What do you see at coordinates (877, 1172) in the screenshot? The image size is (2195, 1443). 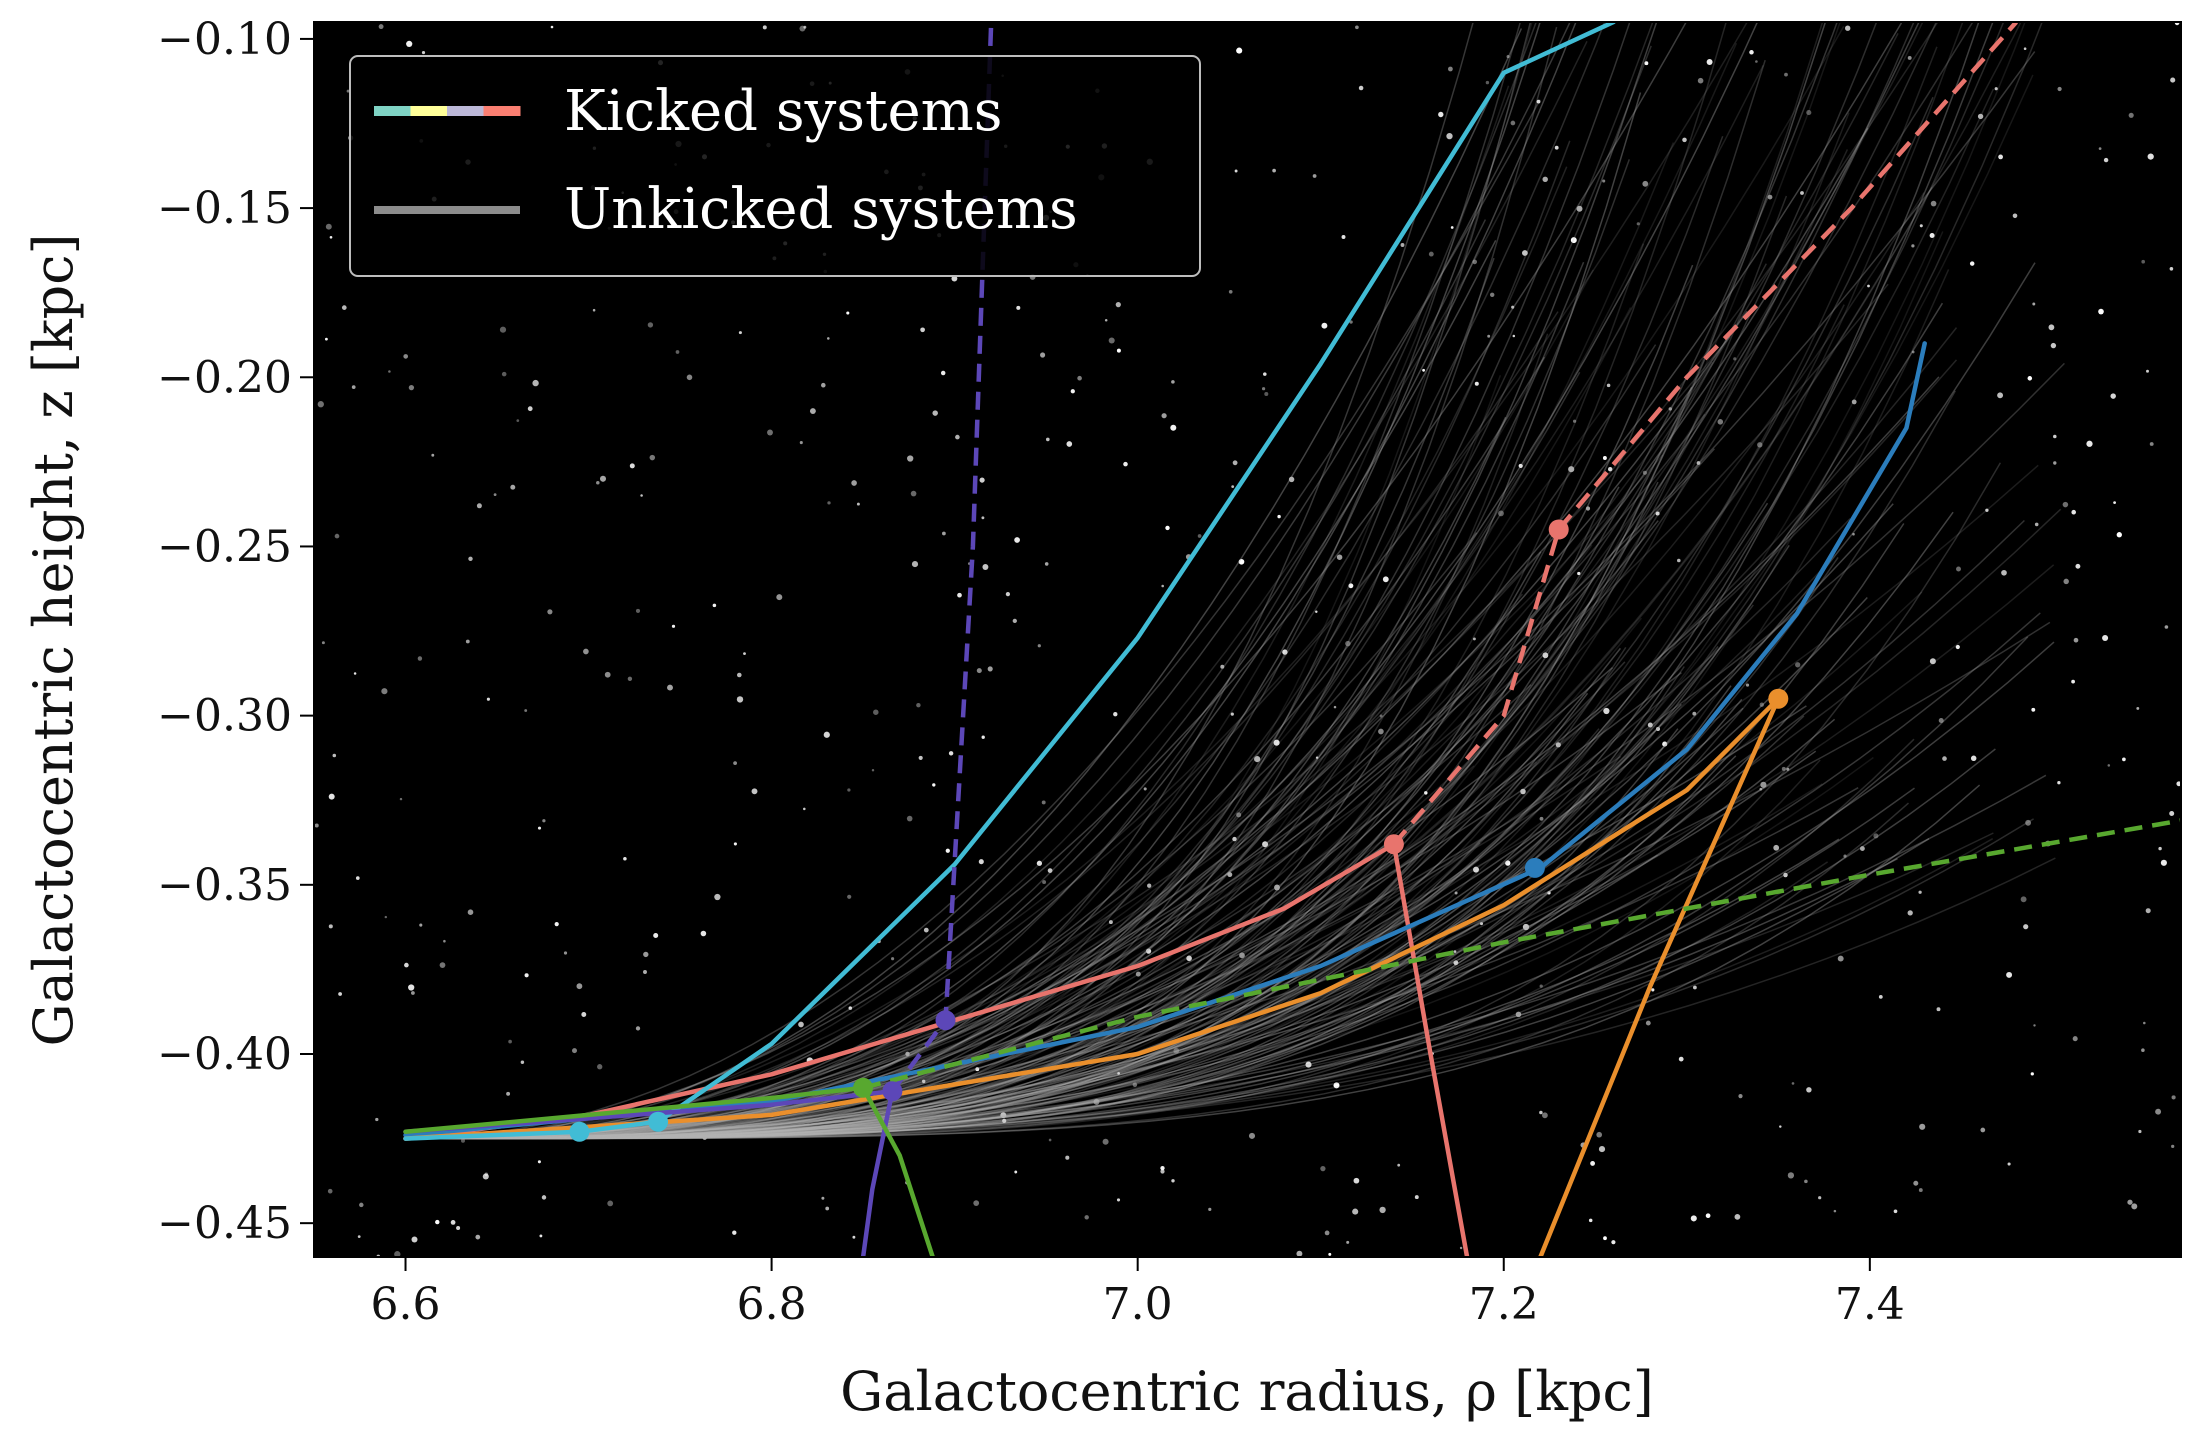 I see `series-line` at bounding box center [877, 1172].